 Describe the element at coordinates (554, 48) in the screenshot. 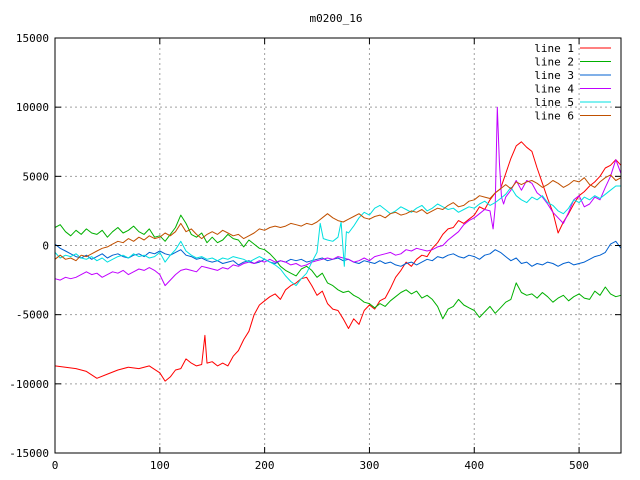

I see `legend-label: line 1` at that location.